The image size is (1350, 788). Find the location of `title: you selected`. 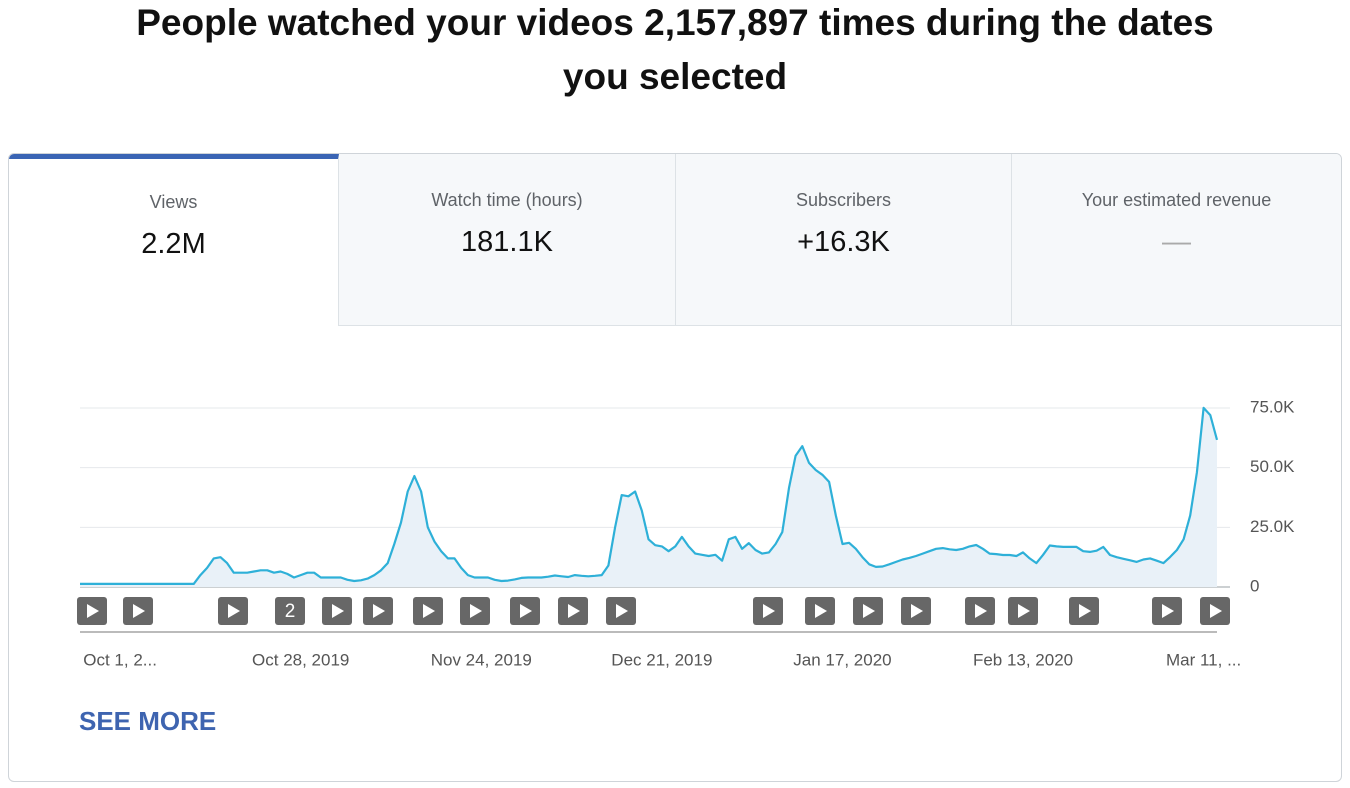

title: you selected is located at coordinates (675, 76).